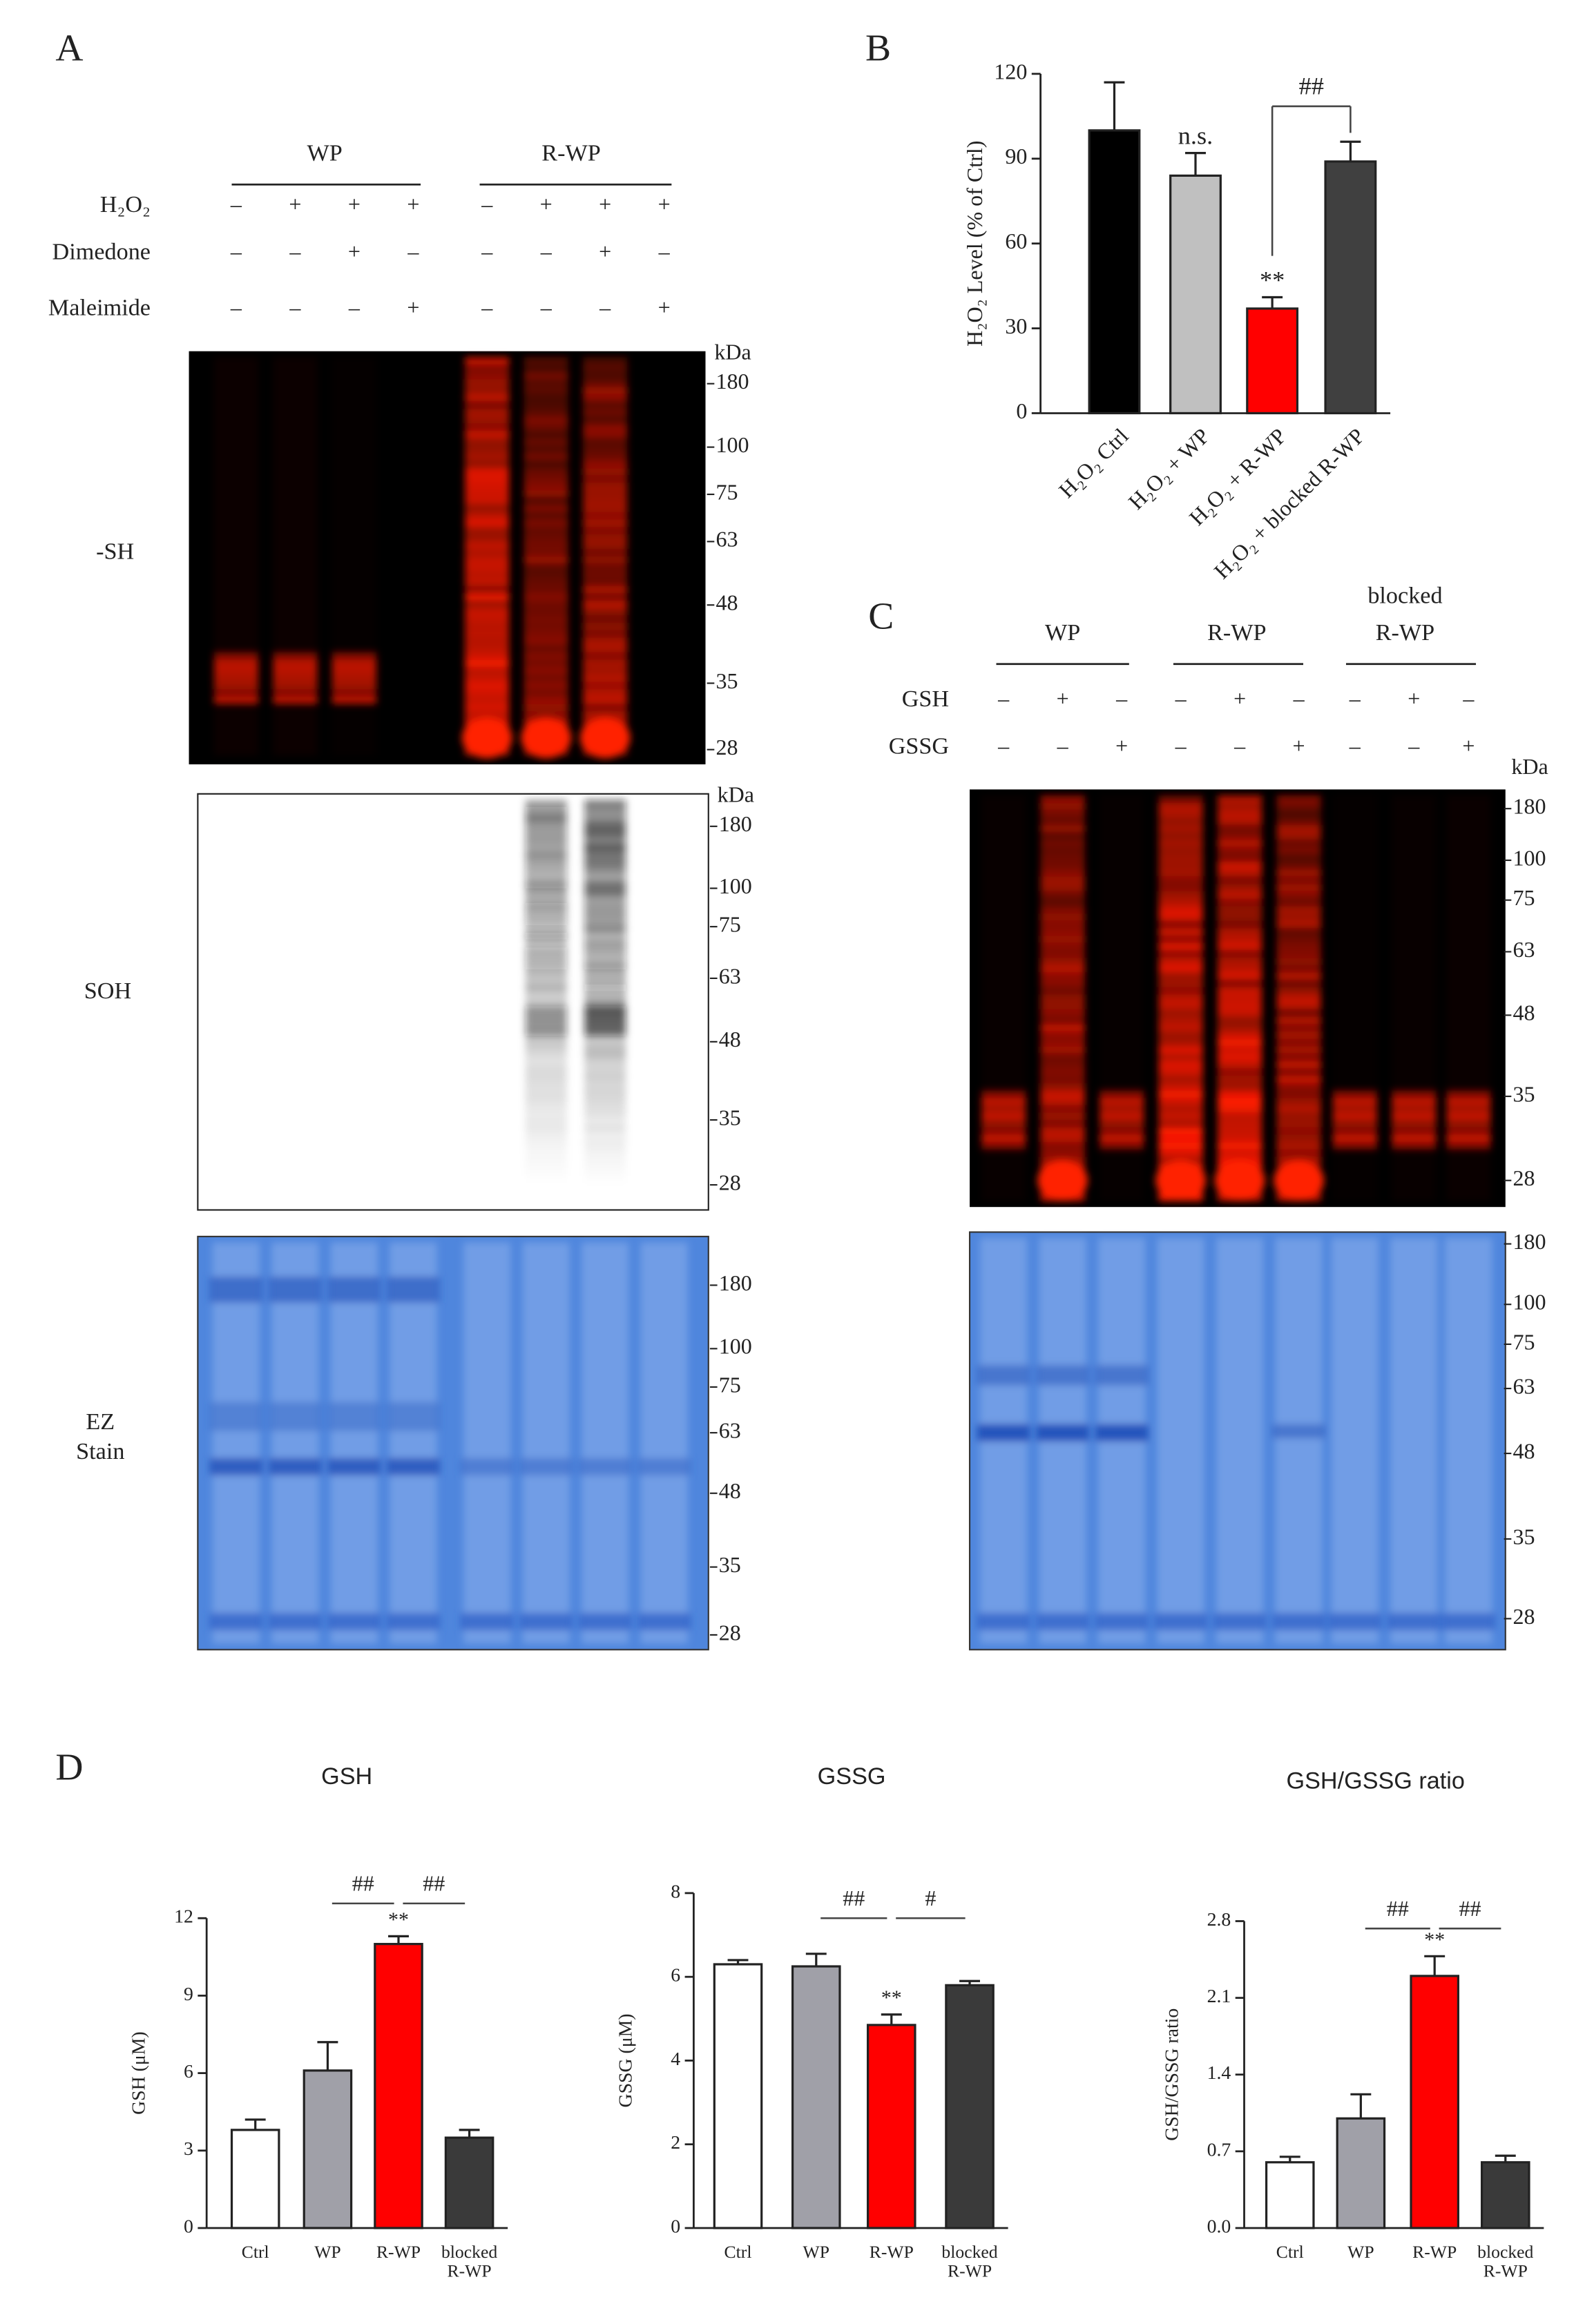 The height and width of the screenshot is (2324, 1594). I want to click on lane-sign: +, so click(413, 204).